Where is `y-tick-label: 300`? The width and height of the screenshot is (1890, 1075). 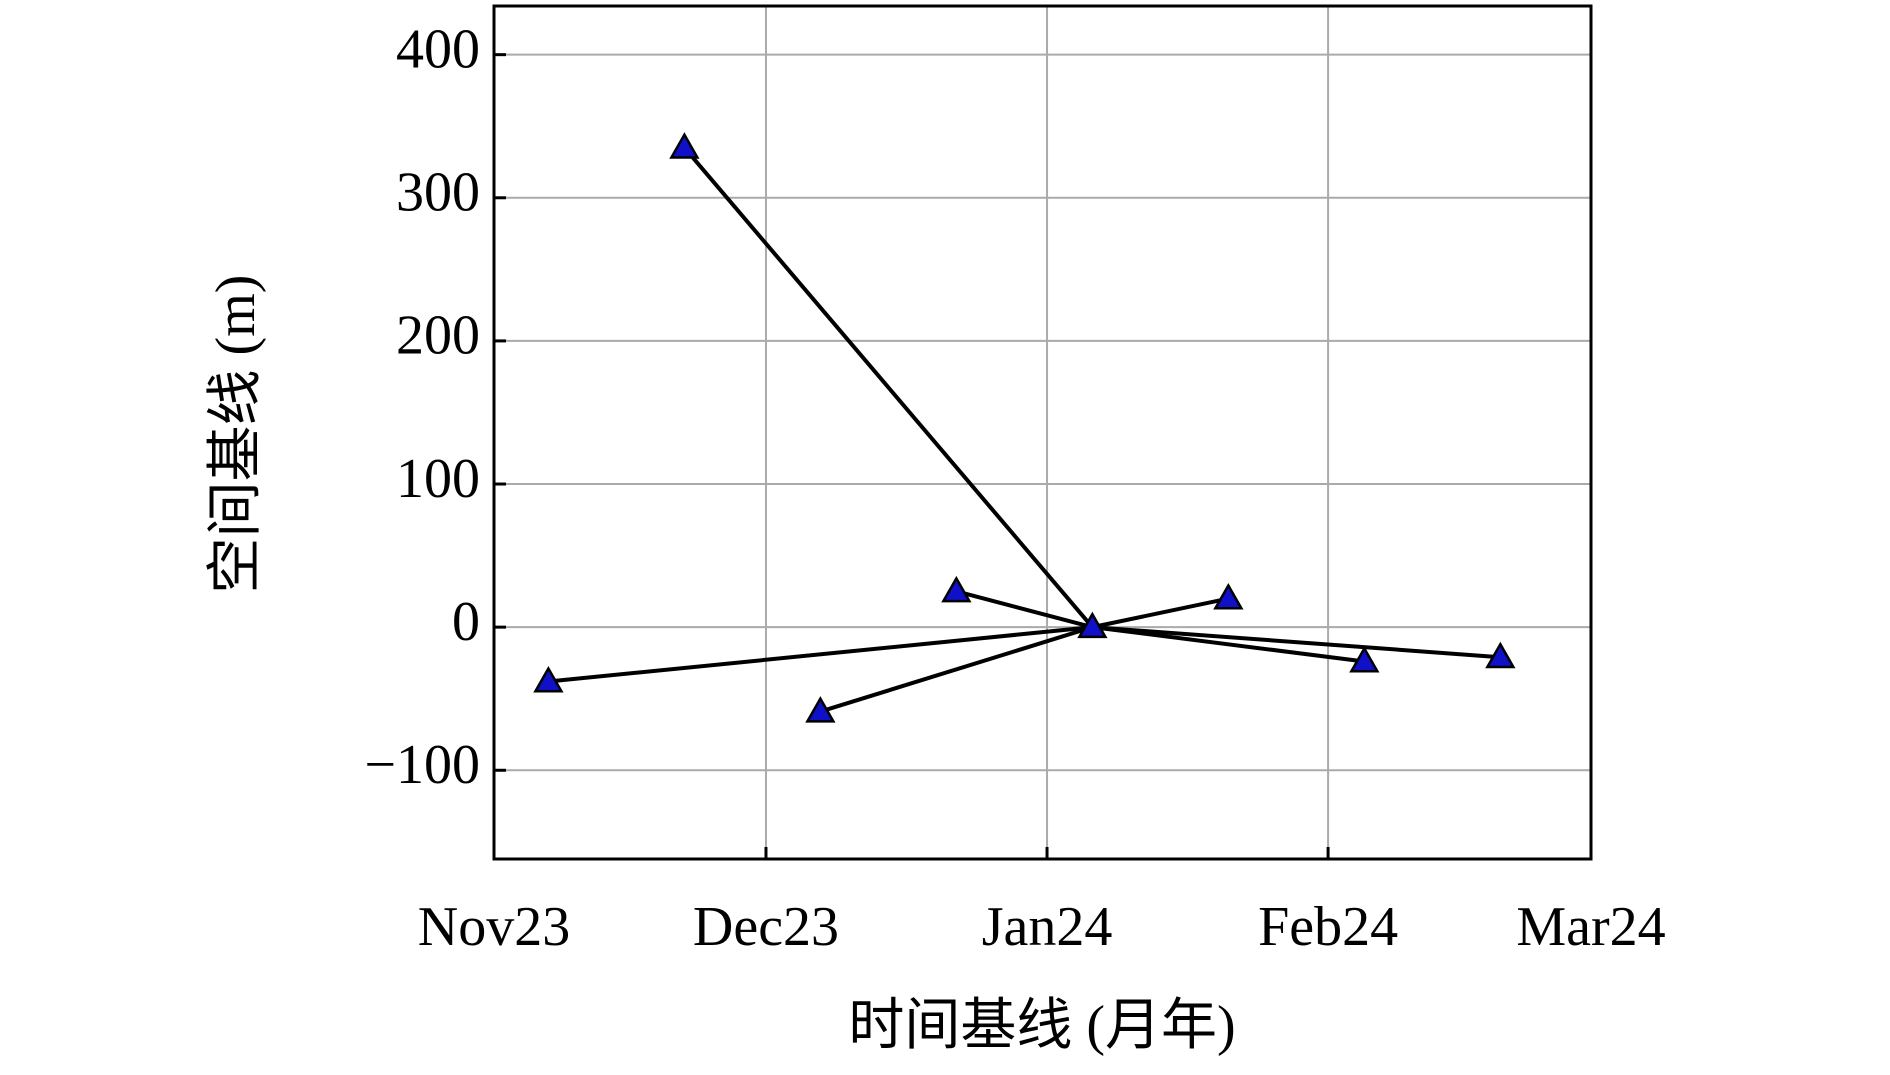
y-tick-label: 300 is located at coordinates (438, 193).